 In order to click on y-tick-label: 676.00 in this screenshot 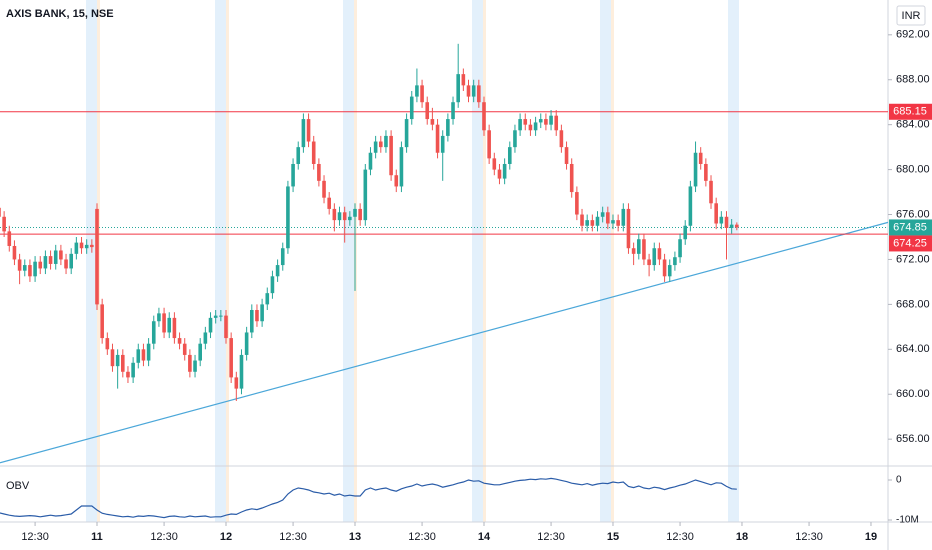, I will do `click(913, 214)`.